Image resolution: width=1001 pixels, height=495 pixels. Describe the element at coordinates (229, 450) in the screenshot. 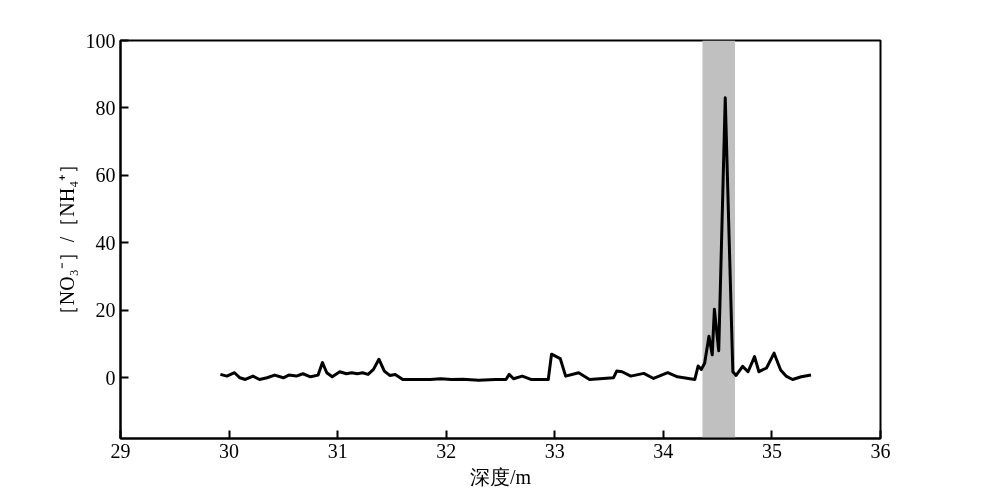

I see `x-tick-label: 30` at that location.